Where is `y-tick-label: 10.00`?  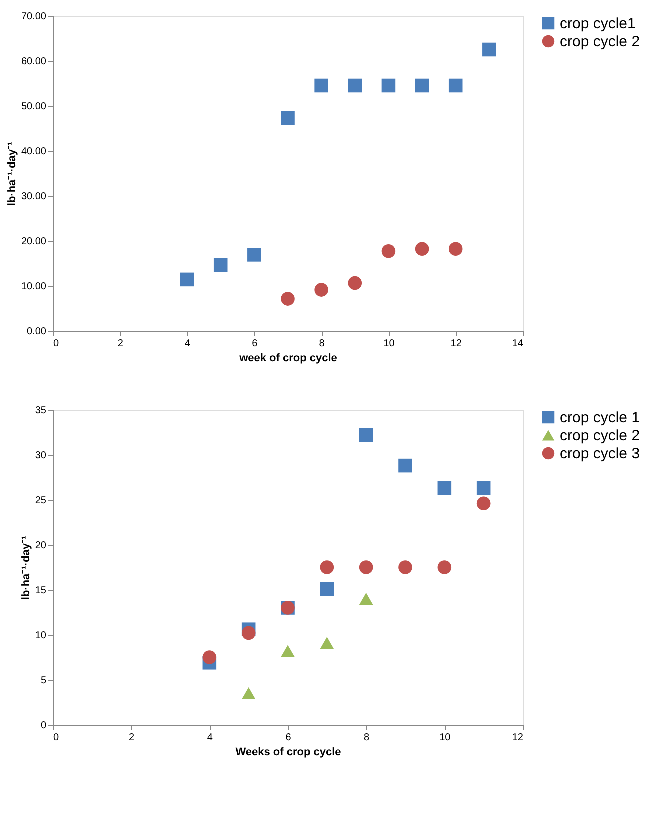
y-tick-label: 10.00 is located at coordinates (34, 287).